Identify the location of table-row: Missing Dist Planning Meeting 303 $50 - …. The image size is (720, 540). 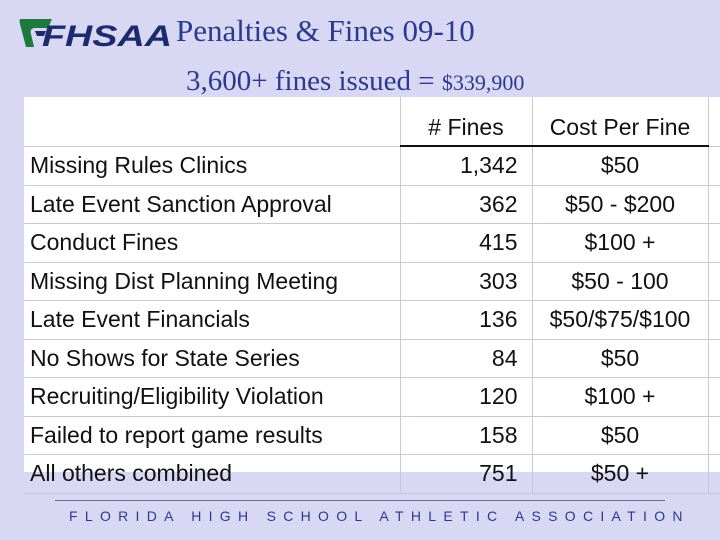
(372, 281).